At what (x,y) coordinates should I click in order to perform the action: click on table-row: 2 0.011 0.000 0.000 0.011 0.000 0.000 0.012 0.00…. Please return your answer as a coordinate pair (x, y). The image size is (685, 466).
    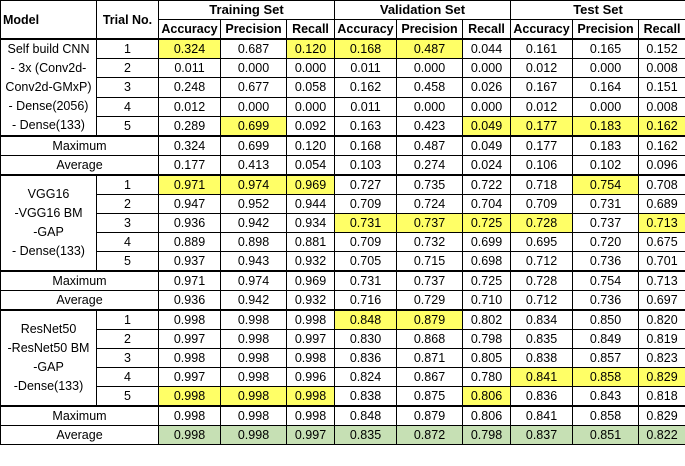
    Looking at the image, I should click on (343, 68).